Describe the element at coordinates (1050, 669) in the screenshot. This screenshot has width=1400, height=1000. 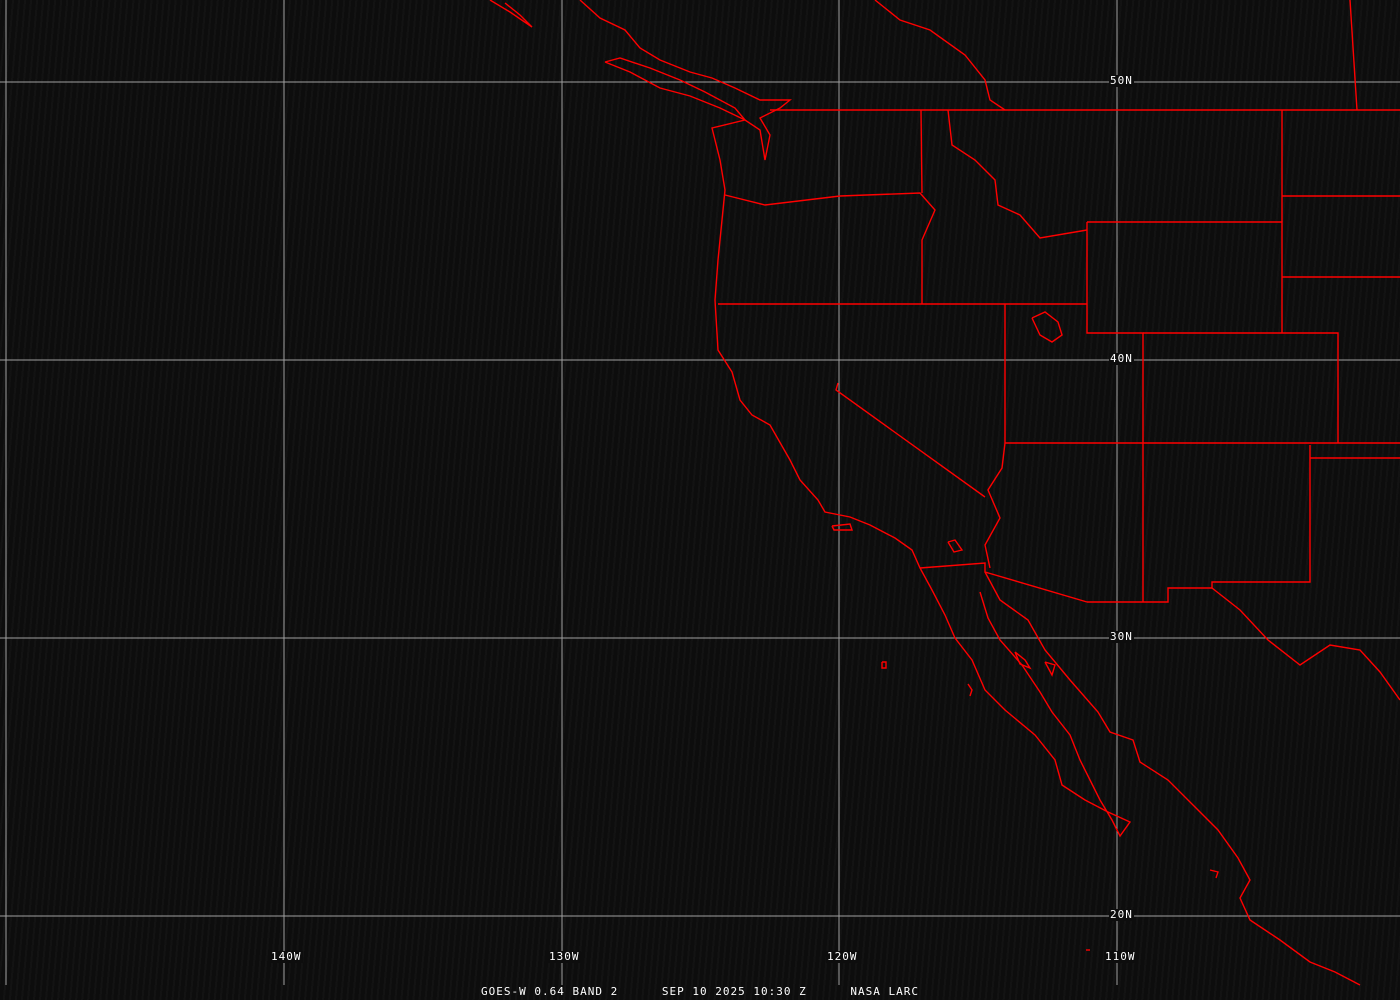
I see `gulf-island` at that location.